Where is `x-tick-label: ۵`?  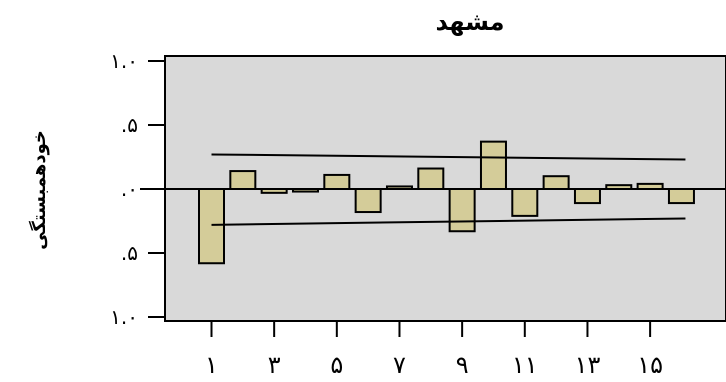
x-tick-label: ۵ is located at coordinates (336, 365).